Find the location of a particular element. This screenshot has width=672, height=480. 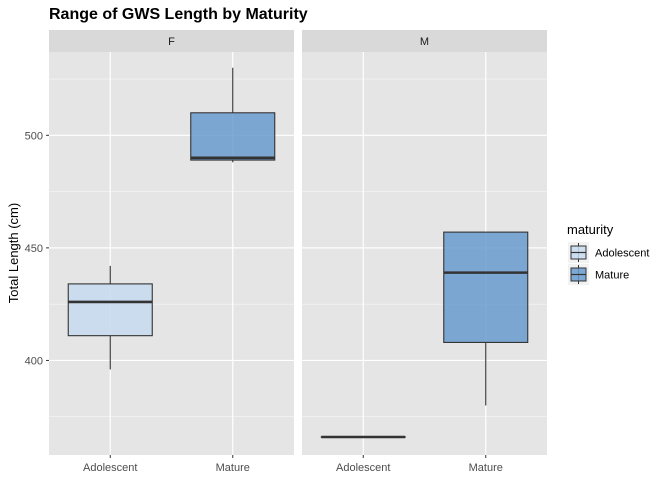

y-axis-title: Total Length (cm) is located at coordinates (13, 253).